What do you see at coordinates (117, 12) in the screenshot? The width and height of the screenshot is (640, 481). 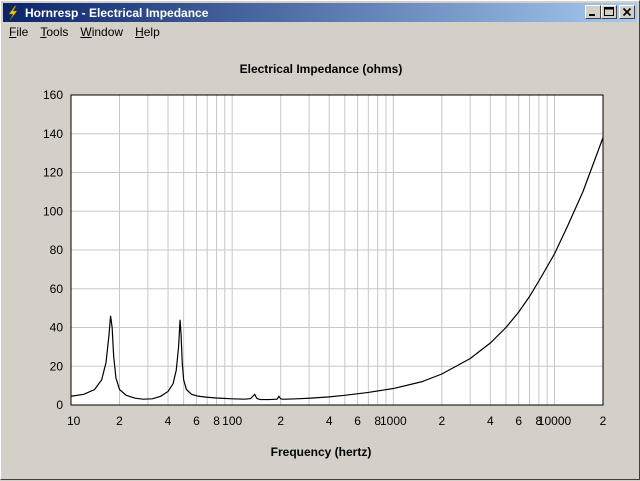 I see `window-title: Hornresp - Electrical Impedance` at bounding box center [117, 12].